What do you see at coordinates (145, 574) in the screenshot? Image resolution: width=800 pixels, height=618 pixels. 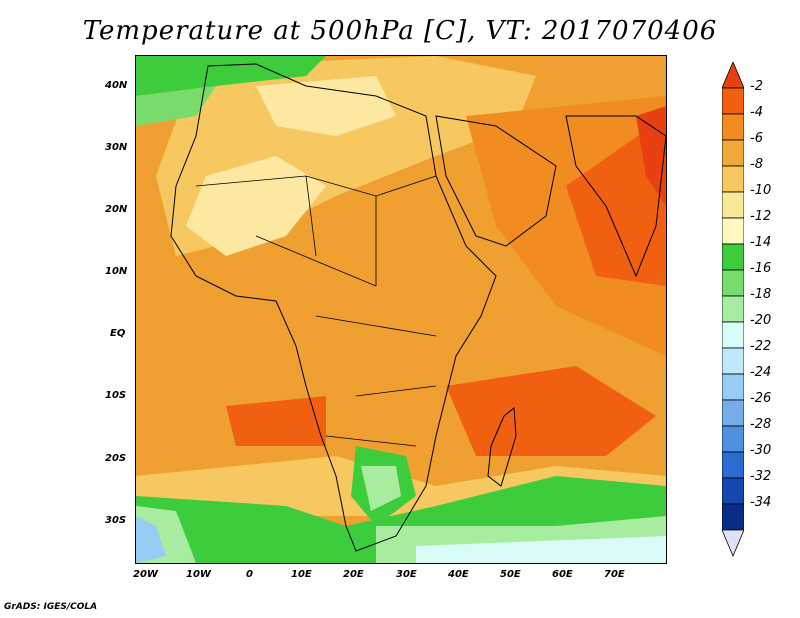 I see `lon-label-20w: 20W` at bounding box center [145, 574].